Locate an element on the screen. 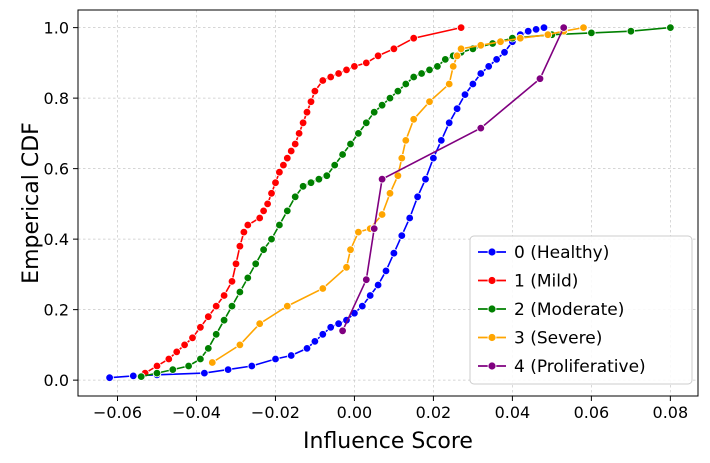 Image resolution: width=710 pixels, height=463 pixels. legend-box is located at coordinates (581, 310).